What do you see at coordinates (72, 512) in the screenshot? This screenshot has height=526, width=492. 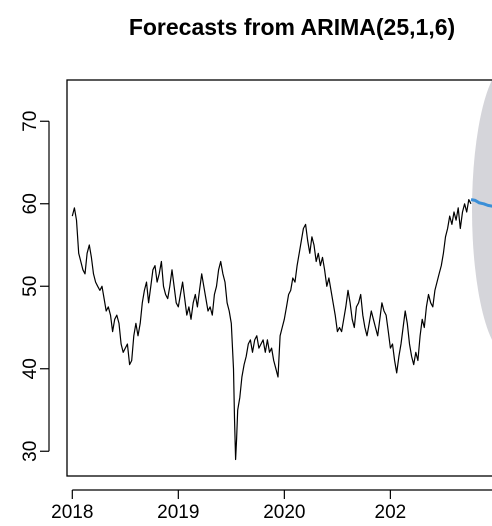 I see `x-tick-label: 2018` at bounding box center [72, 512].